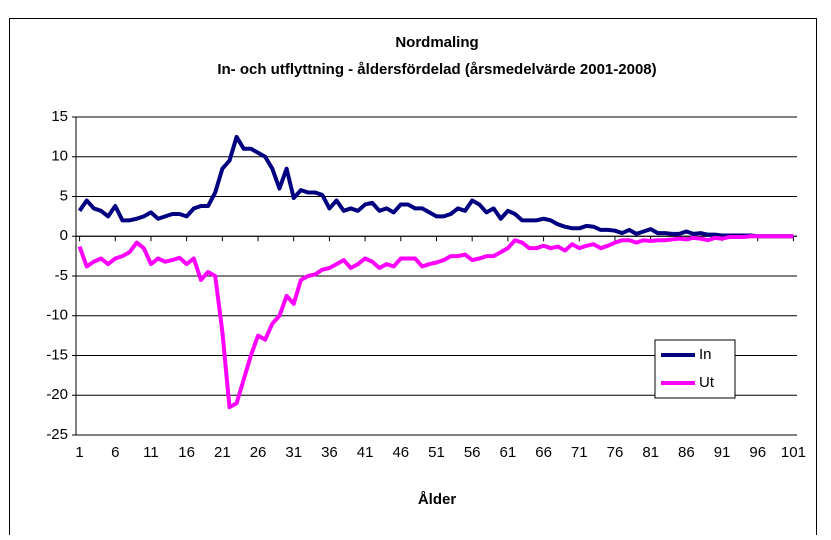 The width and height of the screenshot is (831, 540). I want to click on y-tick-label: 10, so click(59, 156).